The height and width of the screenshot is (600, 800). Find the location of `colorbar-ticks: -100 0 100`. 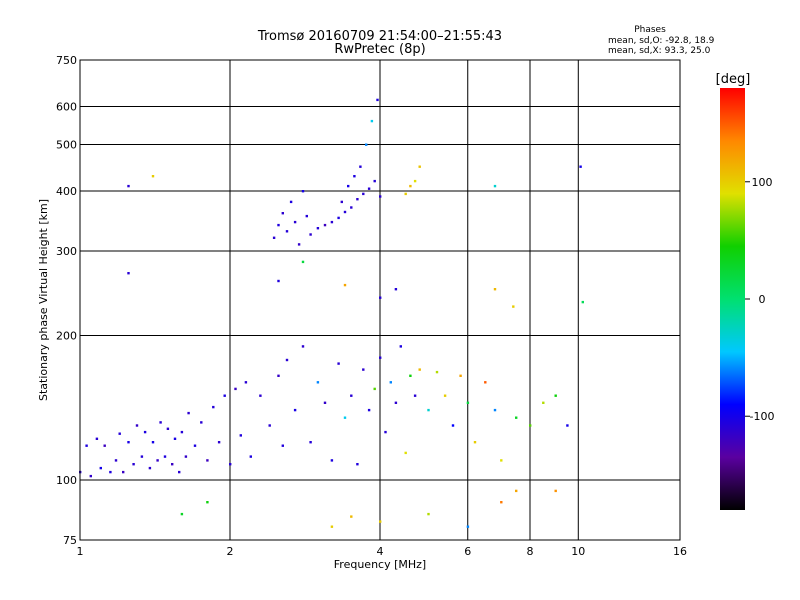

colorbar-ticks: -100 0 100 is located at coordinates (759, 299).